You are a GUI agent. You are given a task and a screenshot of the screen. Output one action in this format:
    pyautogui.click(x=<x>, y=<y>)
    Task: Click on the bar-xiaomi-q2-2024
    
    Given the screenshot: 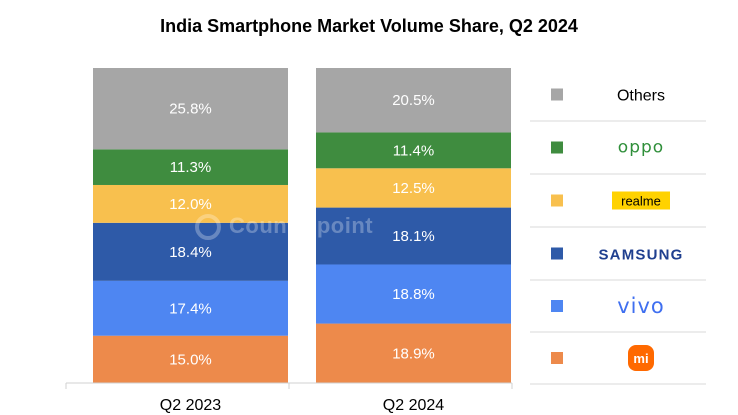 What is the action you would take?
    pyautogui.click(x=413, y=353)
    